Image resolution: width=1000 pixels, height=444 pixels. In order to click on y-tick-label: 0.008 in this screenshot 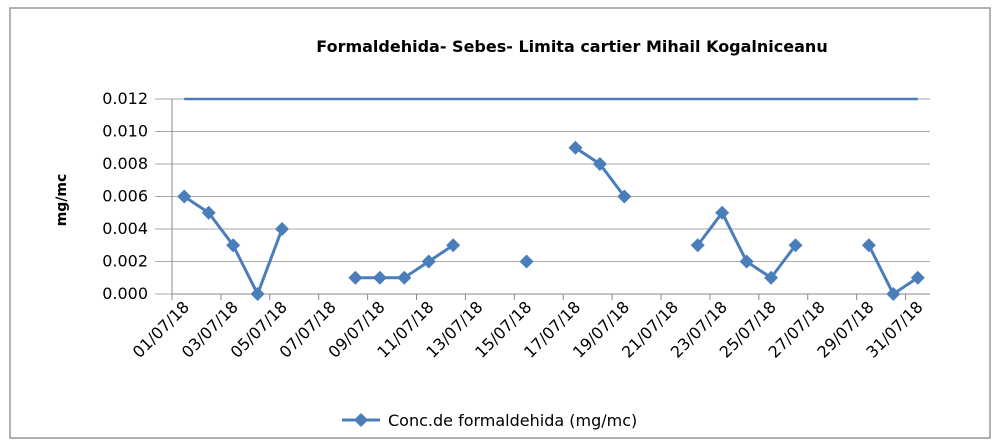, I will do `click(125, 163)`.